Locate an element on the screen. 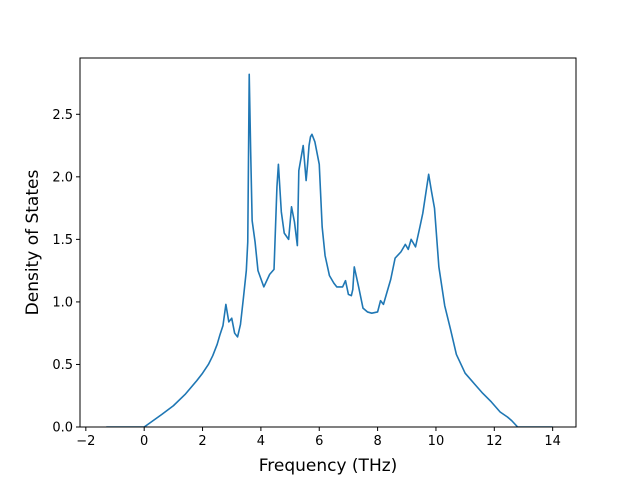 The height and width of the screenshot is (480, 640). x-tick-label: 4 is located at coordinates (261, 441).